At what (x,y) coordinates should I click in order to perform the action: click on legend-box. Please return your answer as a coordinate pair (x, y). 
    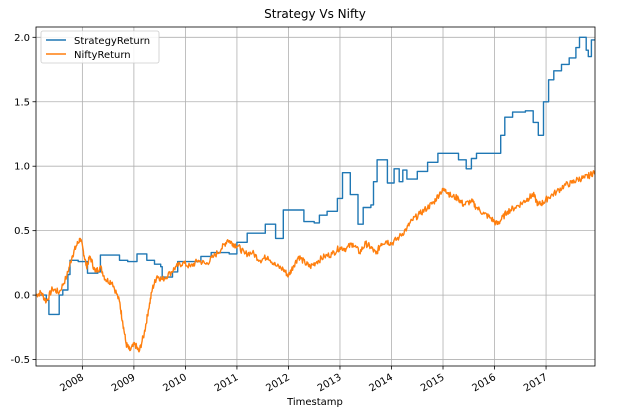
    Looking at the image, I should click on (100, 47).